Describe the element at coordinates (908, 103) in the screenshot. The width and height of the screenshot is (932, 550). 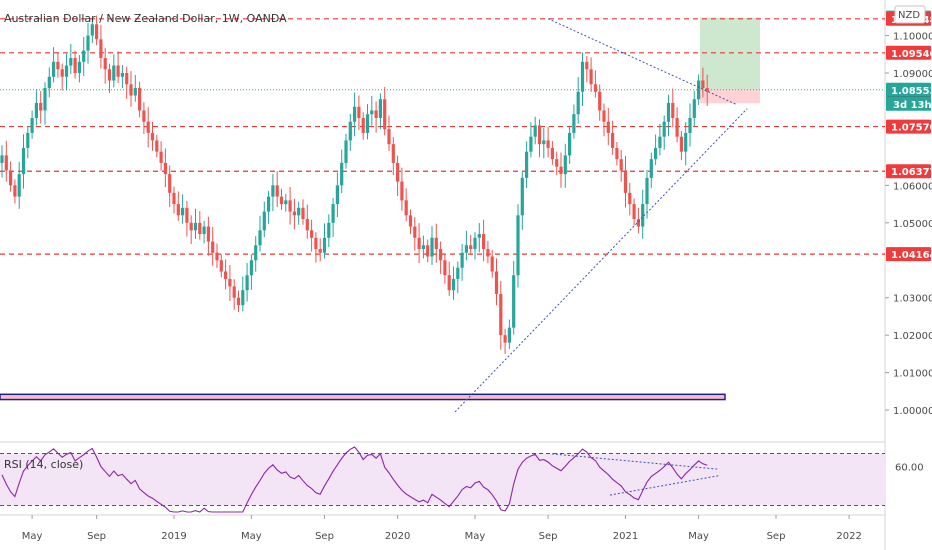
I see `countdown-badge` at that location.